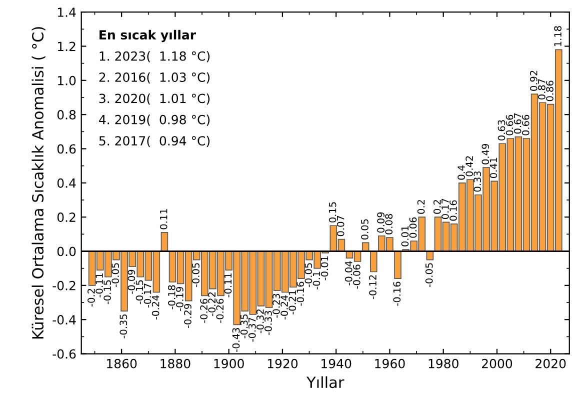 The height and width of the screenshot is (402, 581). What do you see at coordinates (212, 304) in the screenshot?
I see `data-label: -0.22` at bounding box center [212, 304].